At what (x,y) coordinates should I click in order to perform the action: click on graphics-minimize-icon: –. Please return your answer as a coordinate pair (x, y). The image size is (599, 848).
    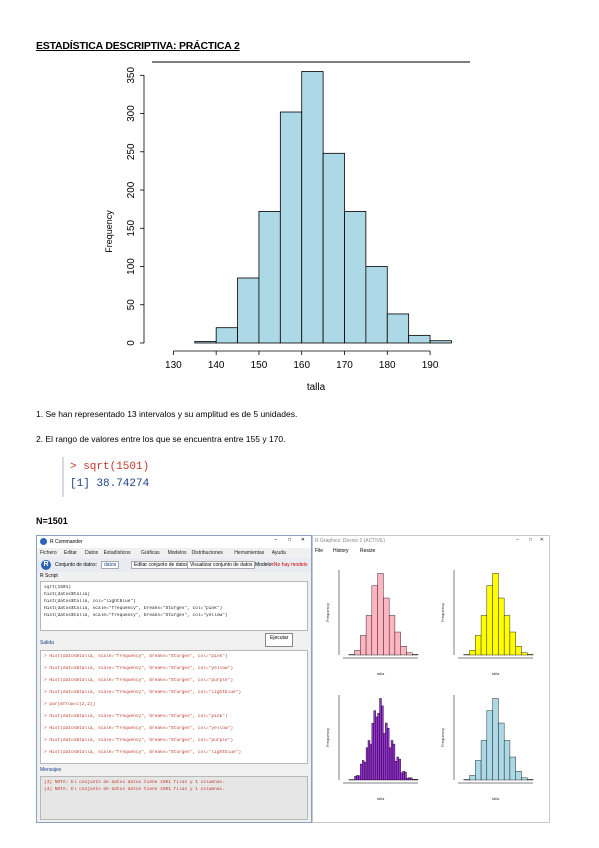
    Looking at the image, I should click on (517, 540).